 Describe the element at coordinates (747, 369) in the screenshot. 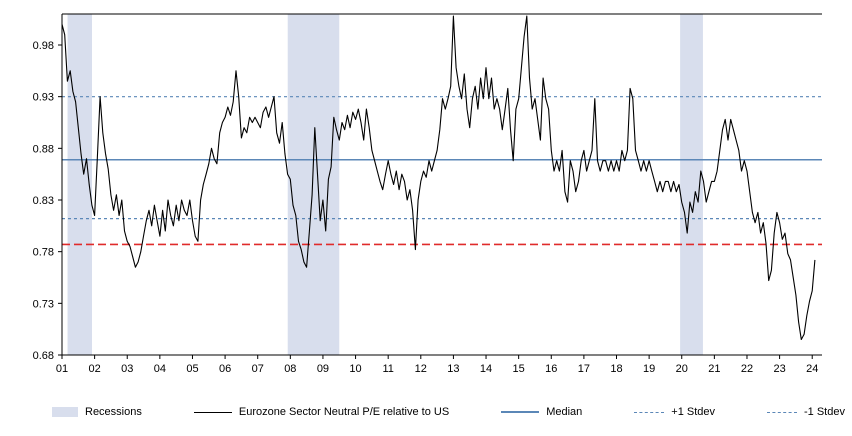

I see `x-tick-label: 22` at that location.